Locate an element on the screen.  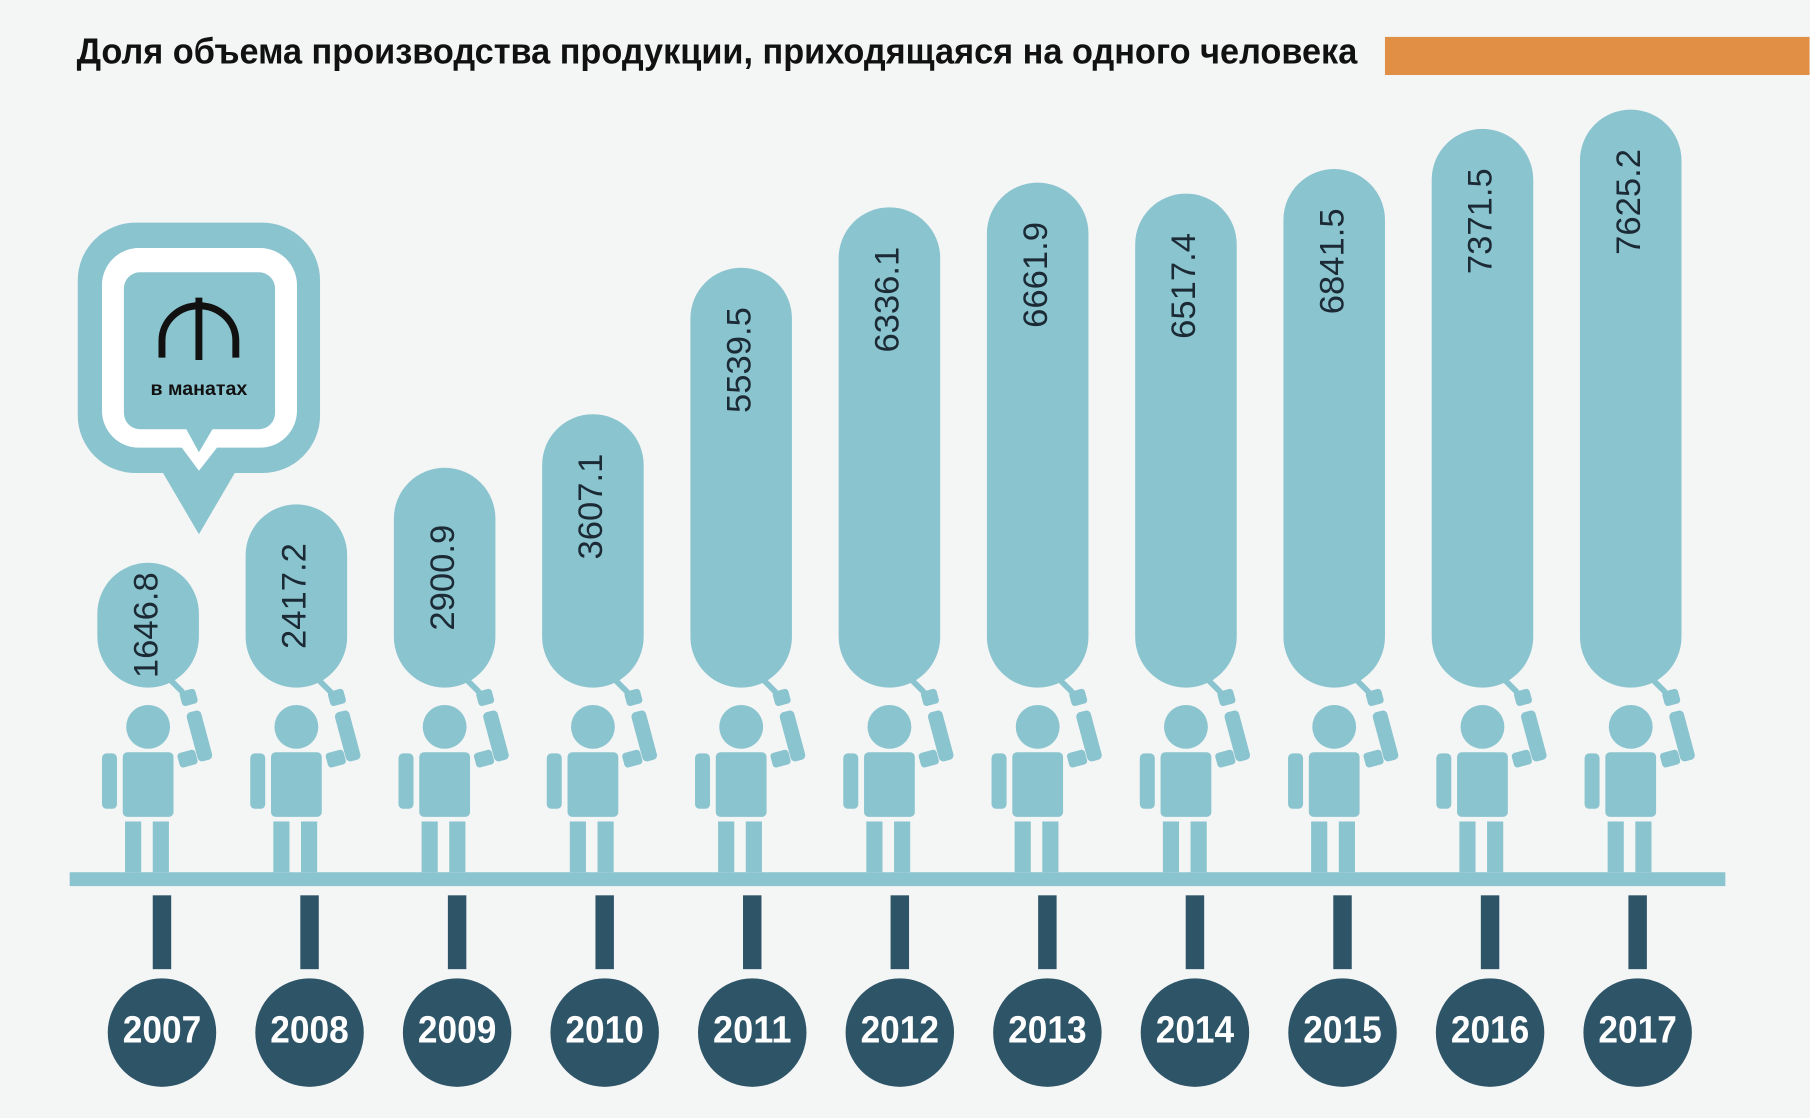
x-tick-label: 2017 is located at coordinates (1637, 1031).